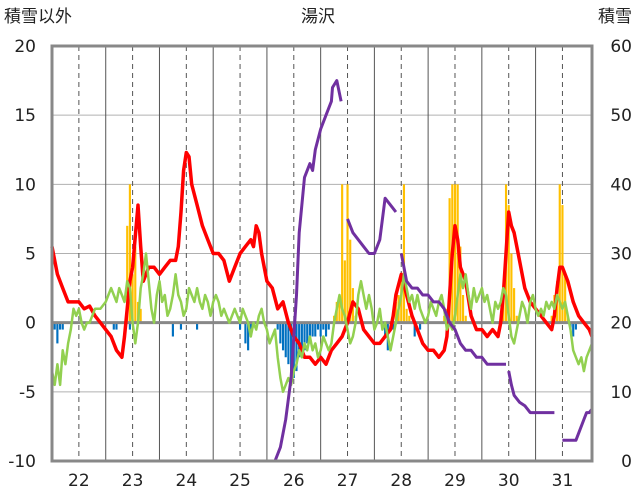 The width and height of the screenshot is (636, 501). Describe the element at coordinates (615, 17) in the screenshot. I see `right-axis-label: 積雪` at that location.